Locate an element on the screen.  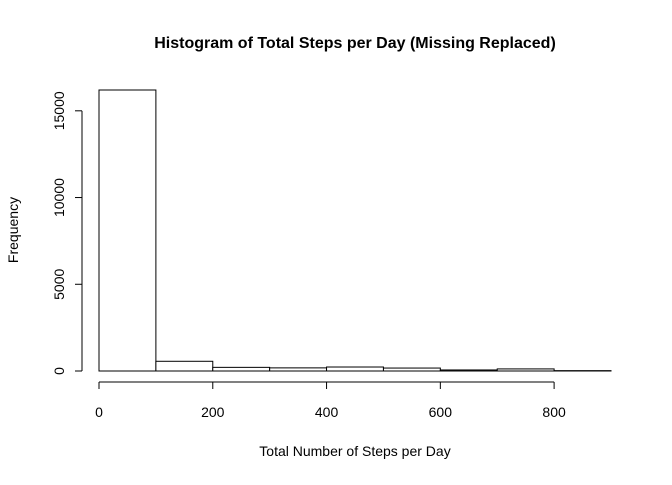
x-tick-label: 0 is located at coordinates (99, 412).